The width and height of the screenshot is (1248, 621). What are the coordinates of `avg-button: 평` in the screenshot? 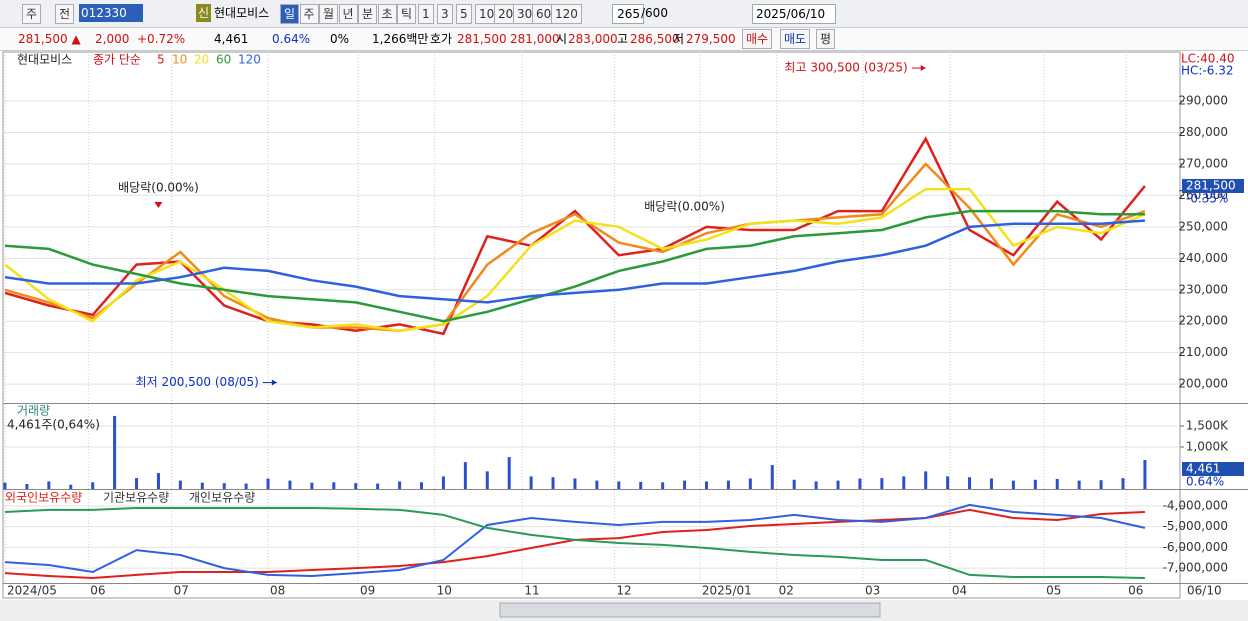 It's located at (826, 39).